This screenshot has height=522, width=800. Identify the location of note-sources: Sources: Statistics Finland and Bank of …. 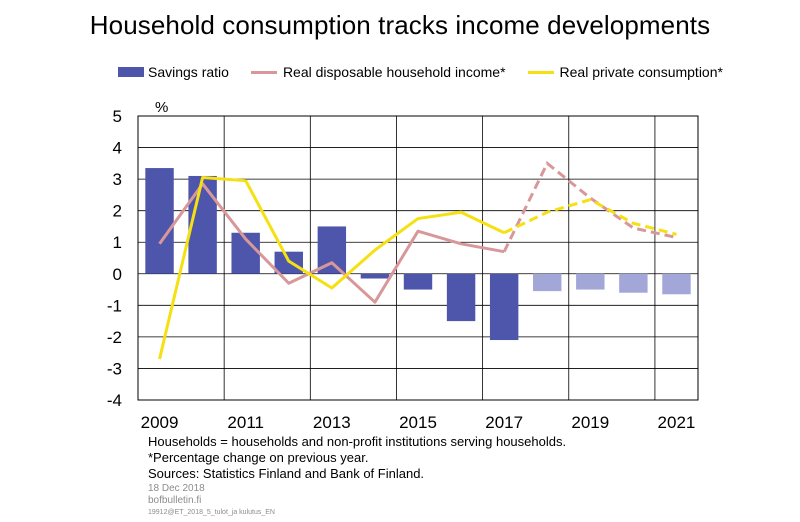
(286, 473).